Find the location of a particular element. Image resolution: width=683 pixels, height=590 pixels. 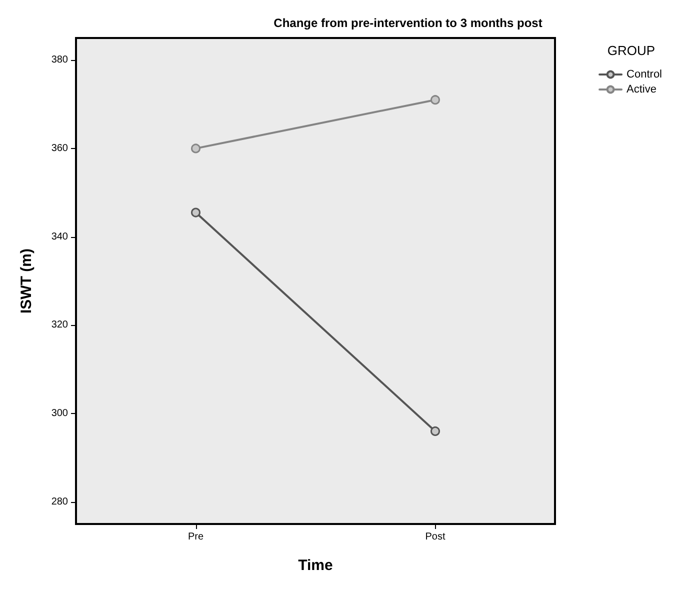

y-axis-title: ISWT (m) is located at coordinates (26, 281).